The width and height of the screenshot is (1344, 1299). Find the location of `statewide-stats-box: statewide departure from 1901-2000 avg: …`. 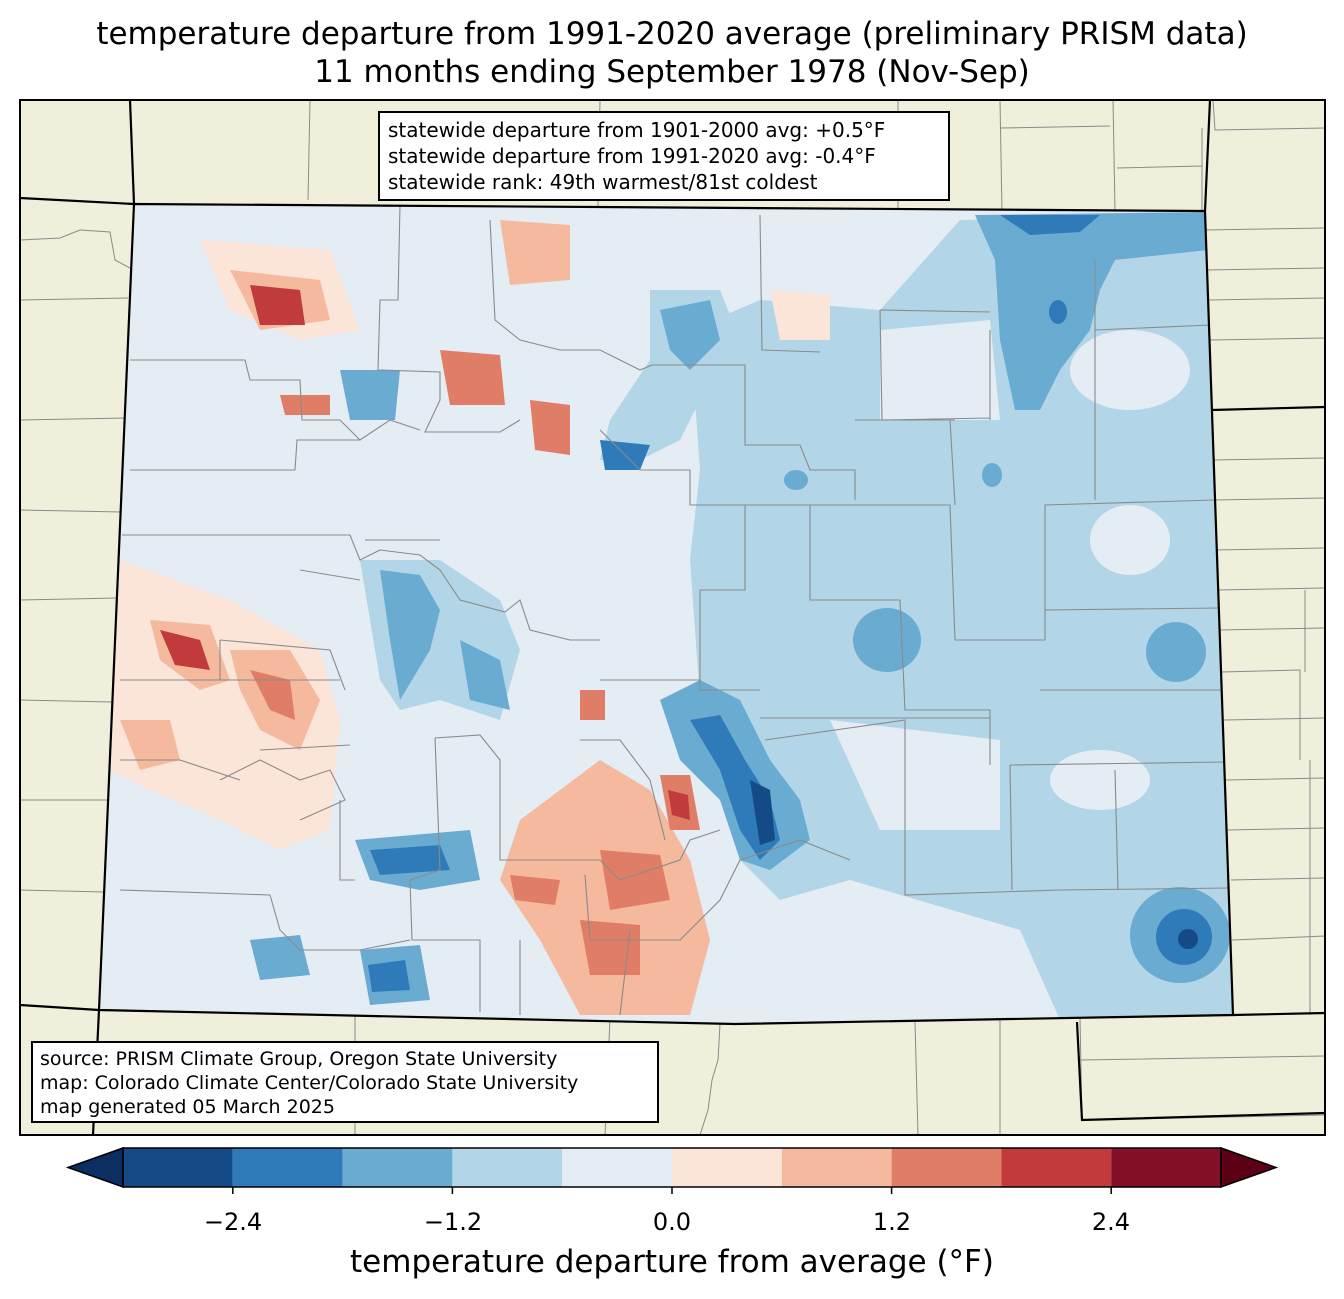

statewide-stats-box: statewide departure from 1901-2000 avg: … is located at coordinates (664, 156).